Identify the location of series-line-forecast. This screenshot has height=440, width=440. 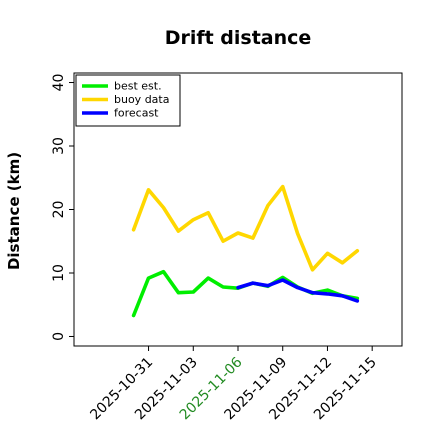
(298, 290).